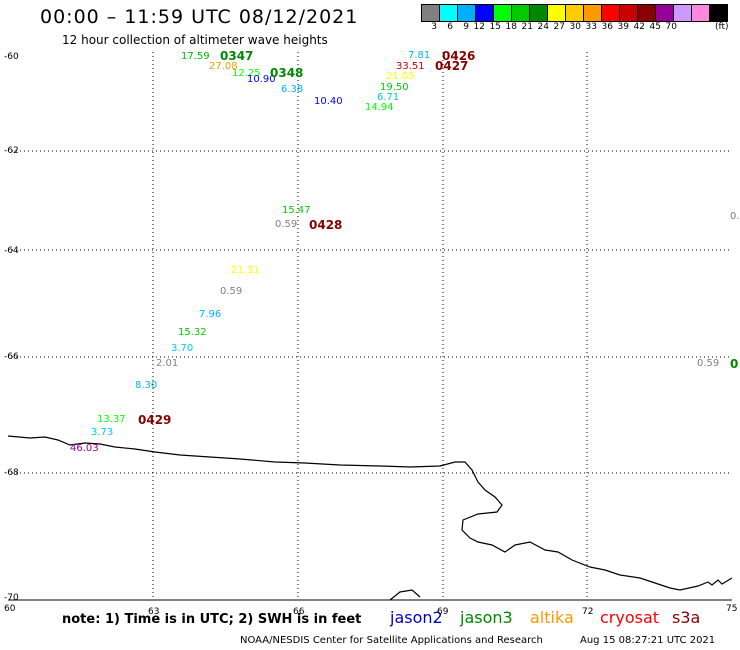 The height and width of the screenshot is (650, 740). I want to click on lon-tick-label: 75, so click(732, 609).